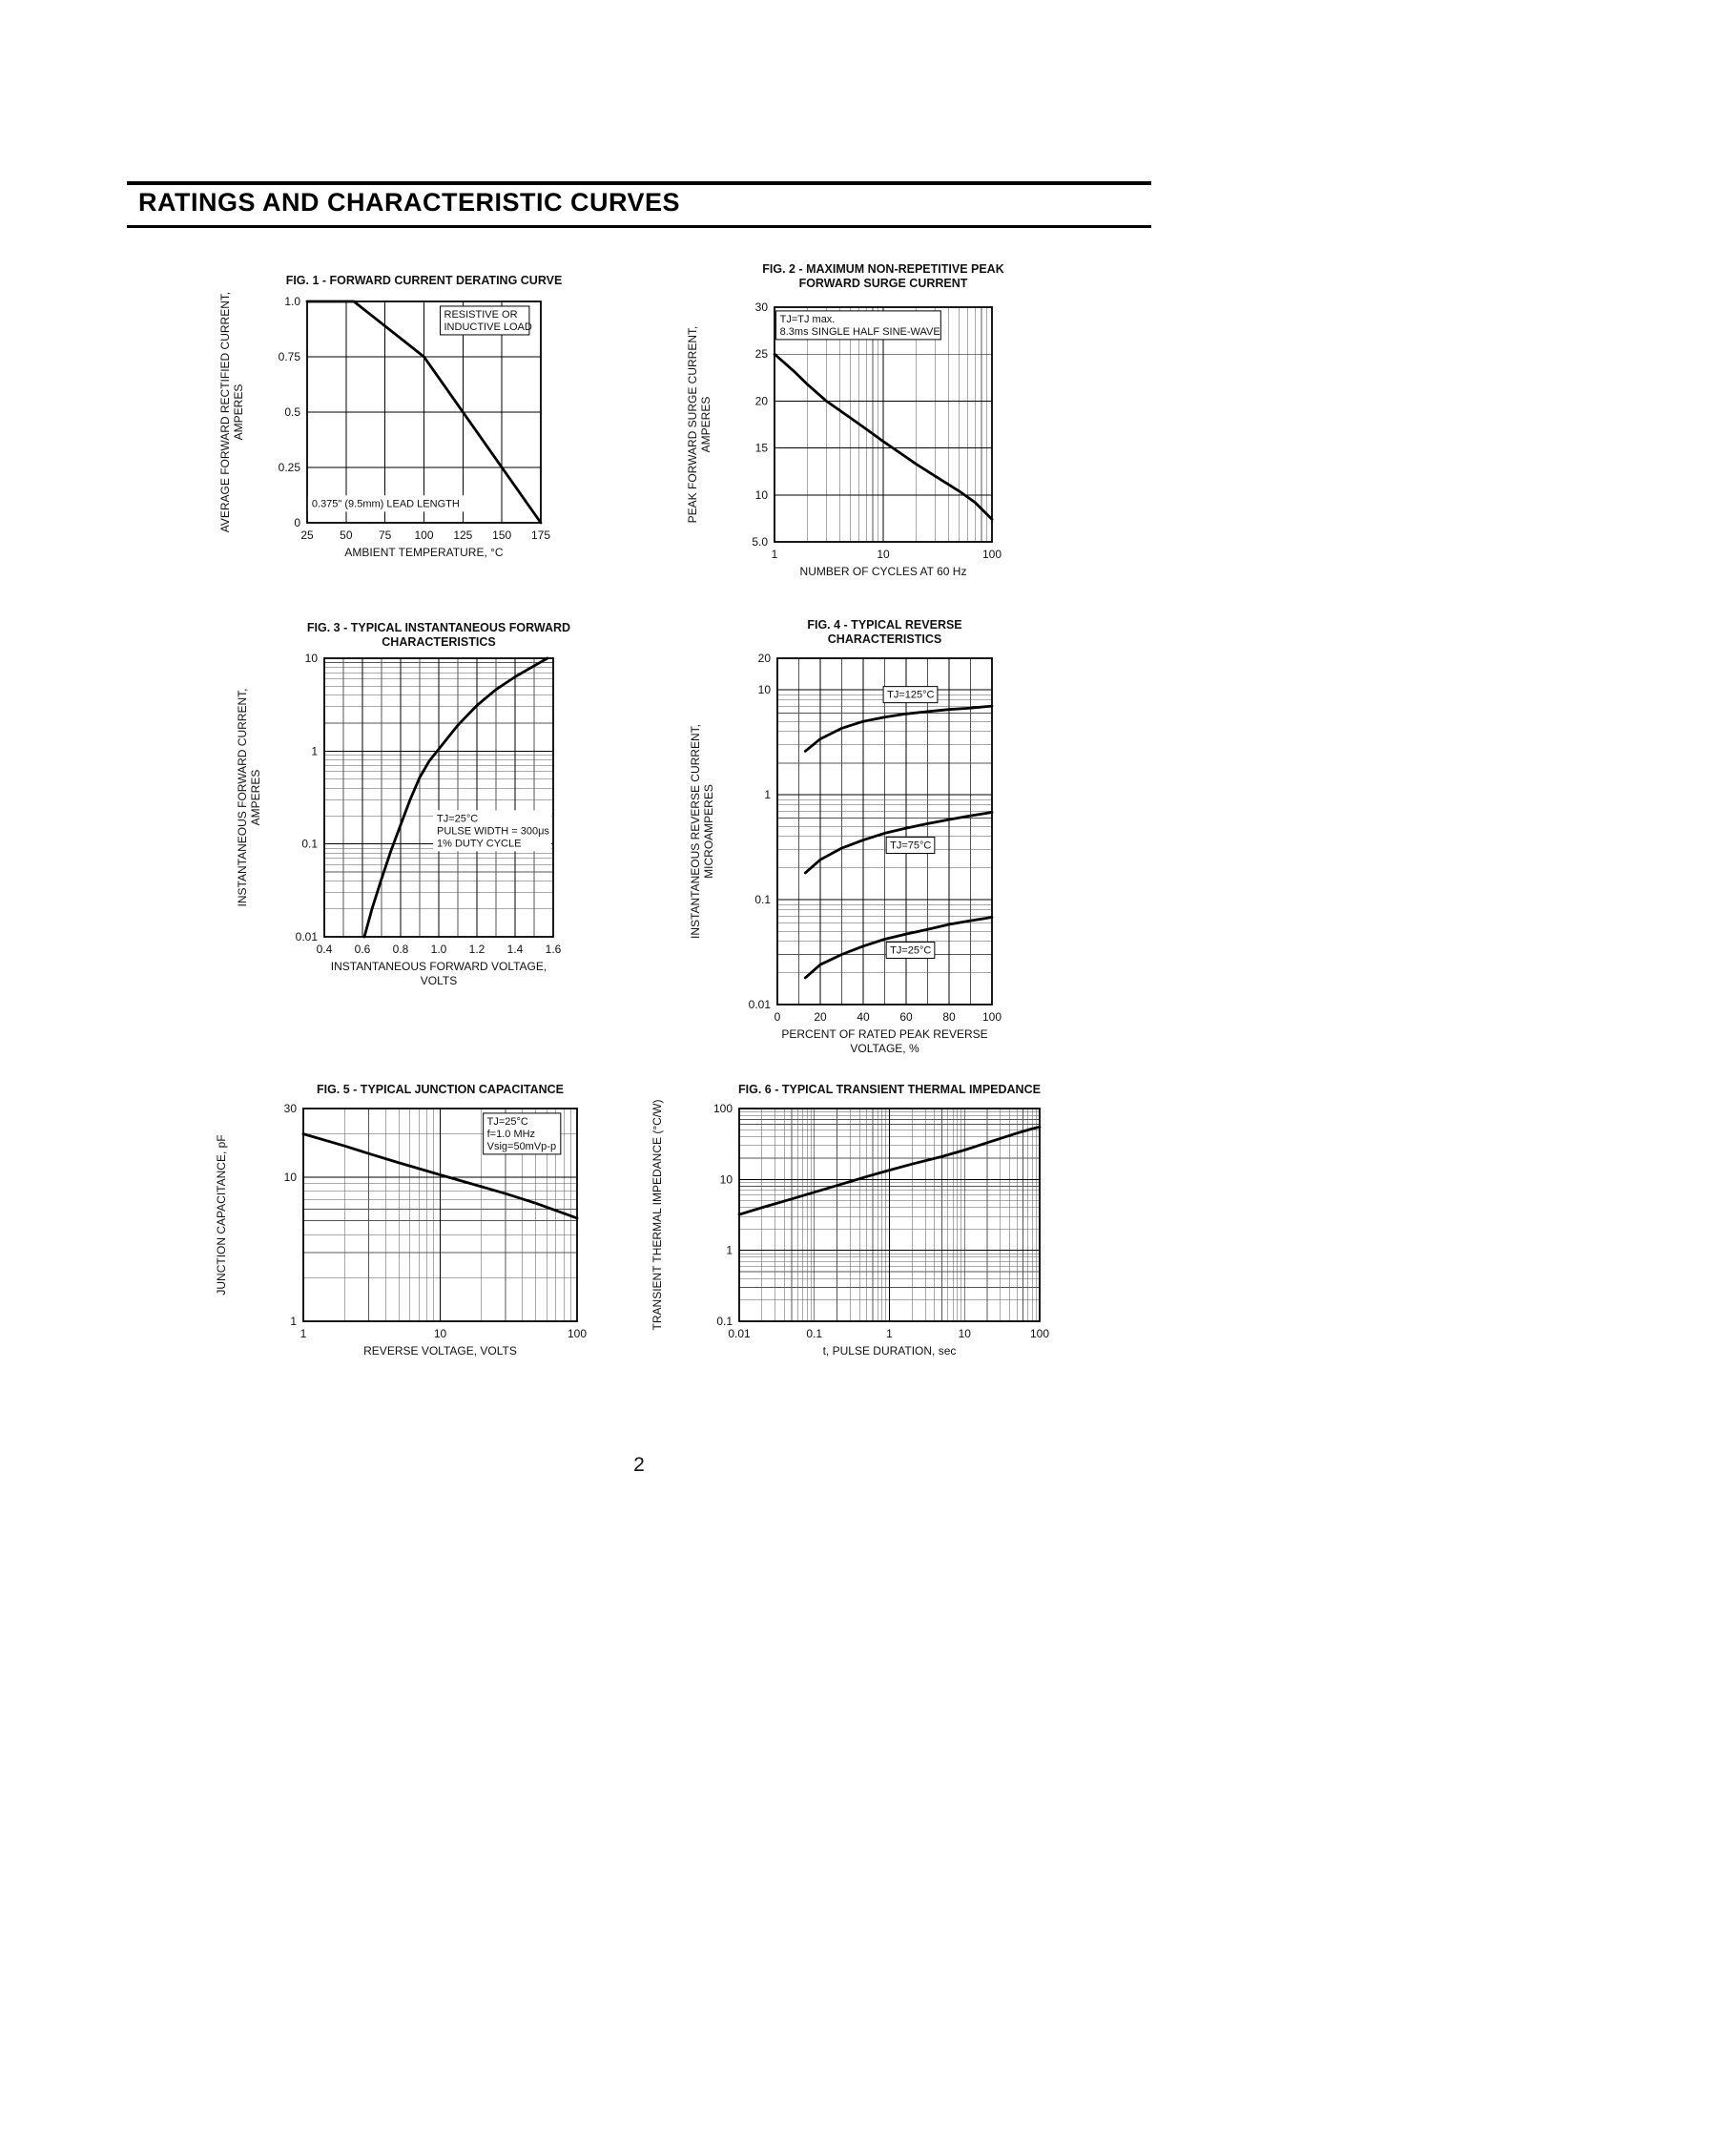 This screenshot has width=1735, height=2156. What do you see at coordinates (949, 1017) in the screenshot?
I see `svg-text: 80` at bounding box center [949, 1017].